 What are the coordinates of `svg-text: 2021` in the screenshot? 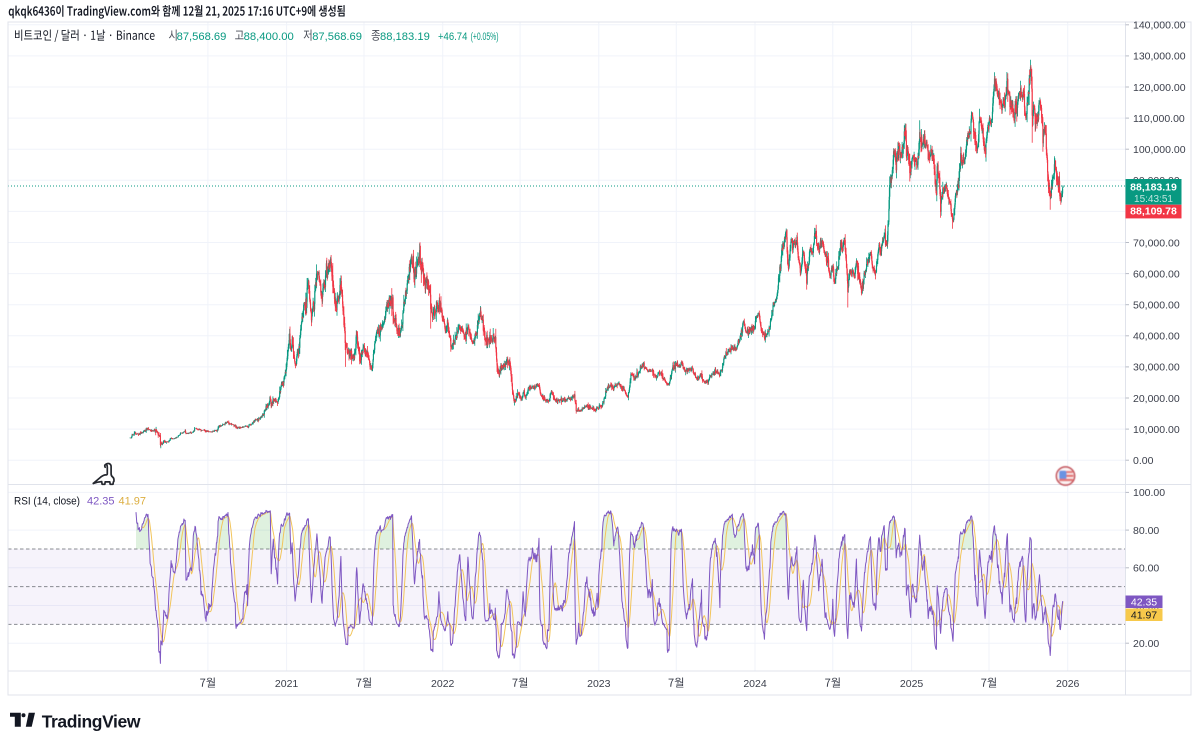 It's located at (287, 684).